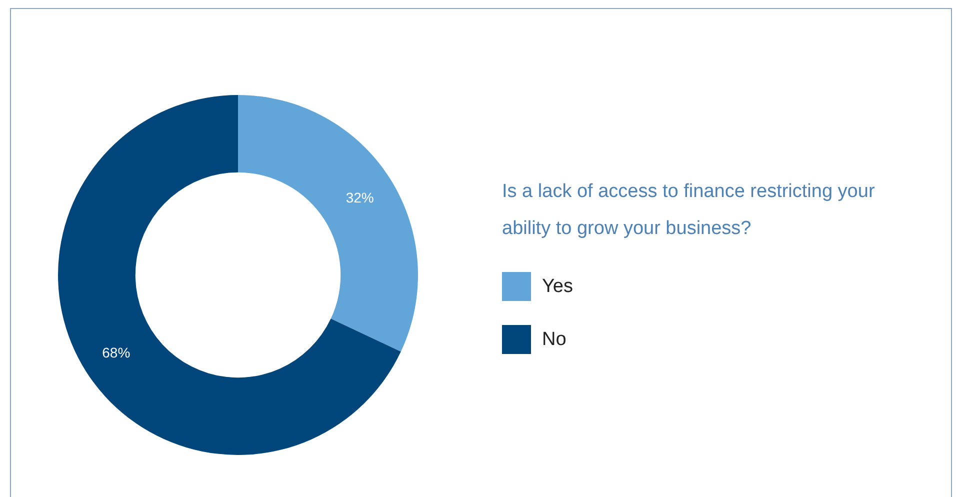  What do you see at coordinates (360, 198) in the screenshot?
I see `data-label: 32%` at bounding box center [360, 198].